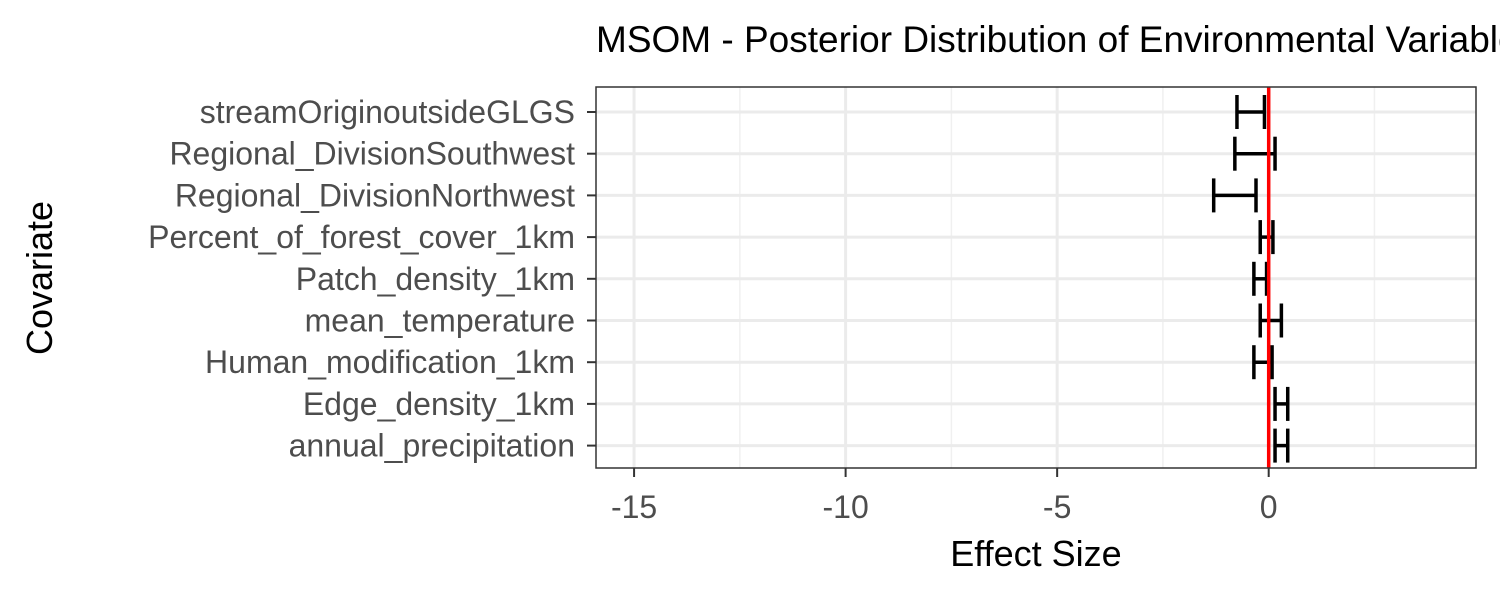 Image resolution: width=1500 pixels, height=600 pixels. What do you see at coordinates (439, 404) in the screenshot?
I see `y-tick-label: Edge_density_1km` at bounding box center [439, 404].